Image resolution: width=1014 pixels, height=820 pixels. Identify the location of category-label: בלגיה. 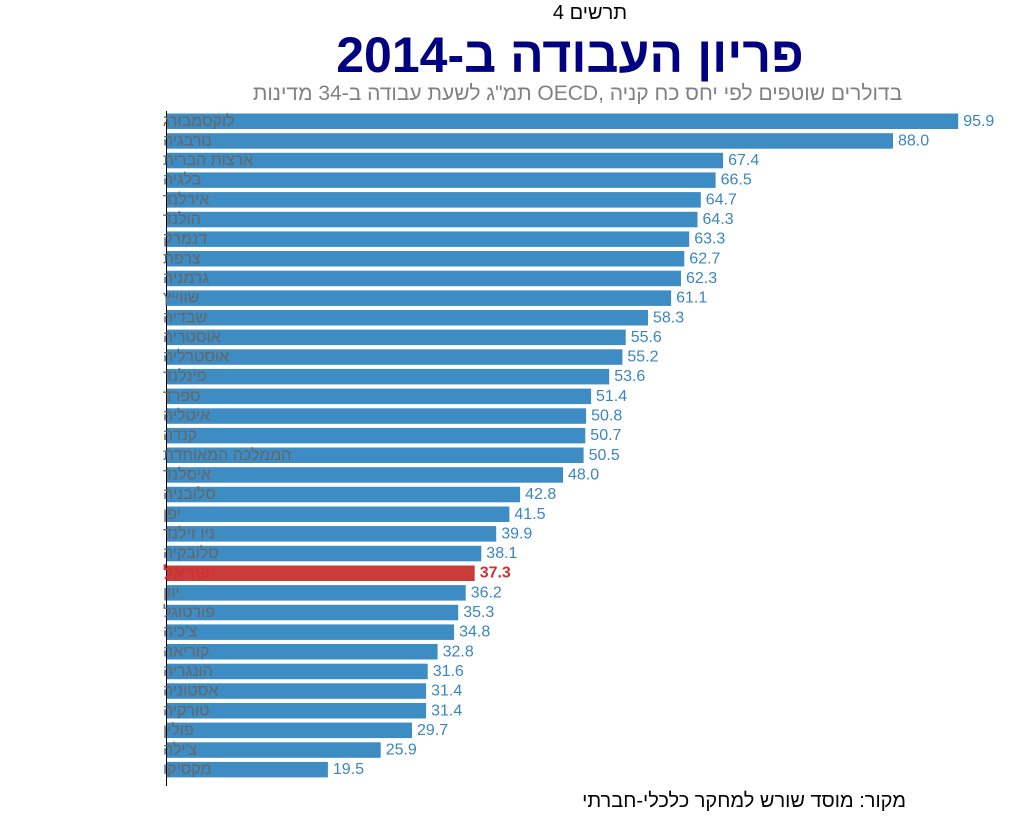
(182, 180).